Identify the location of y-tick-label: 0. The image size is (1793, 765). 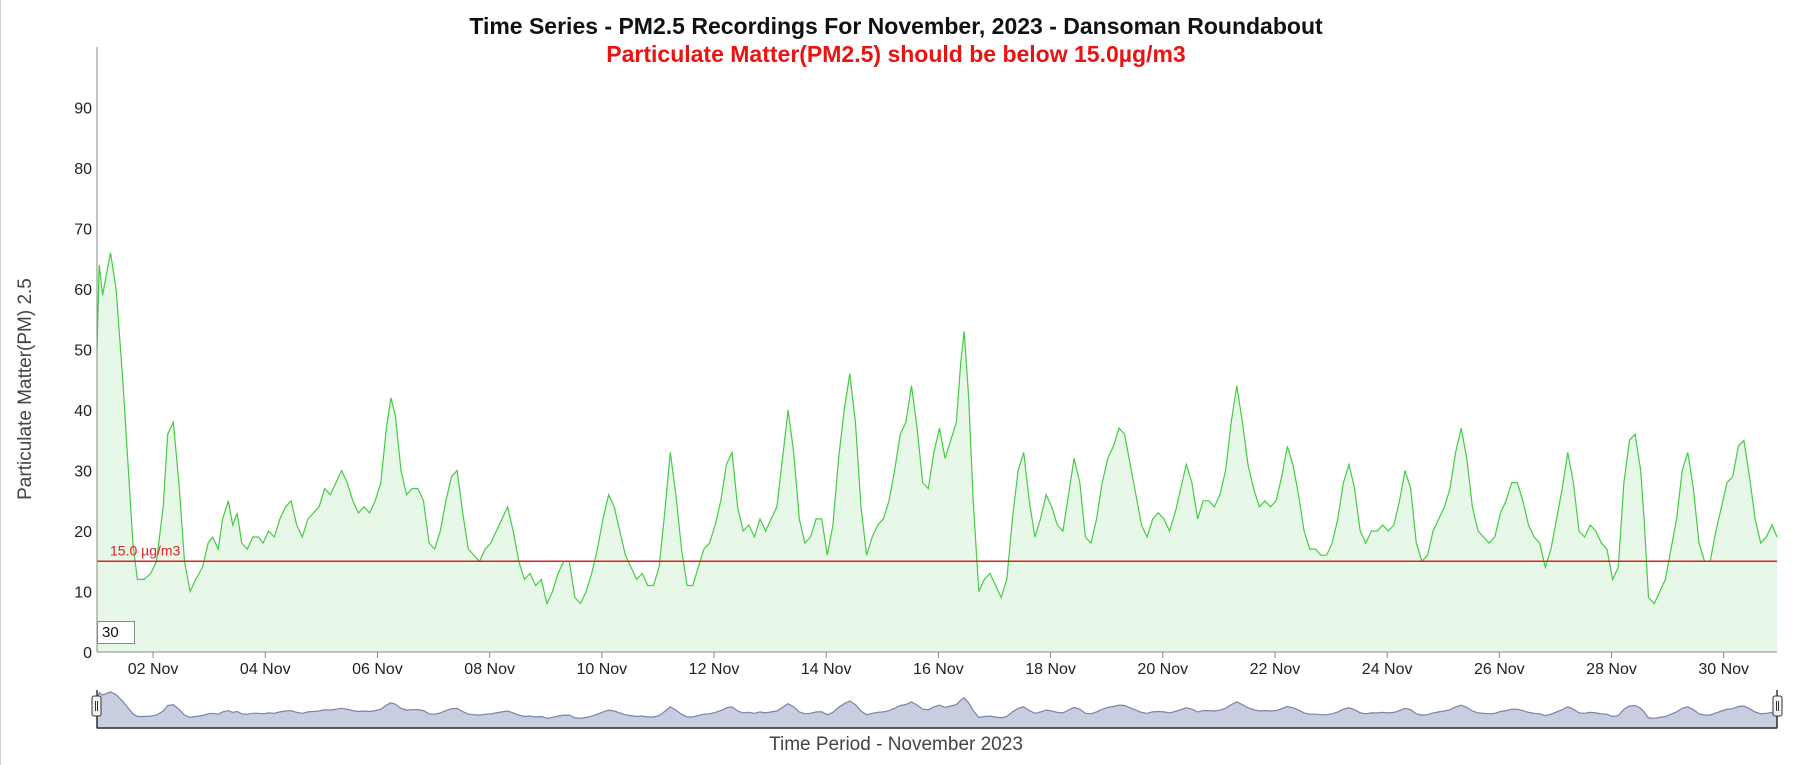
(87, 653).